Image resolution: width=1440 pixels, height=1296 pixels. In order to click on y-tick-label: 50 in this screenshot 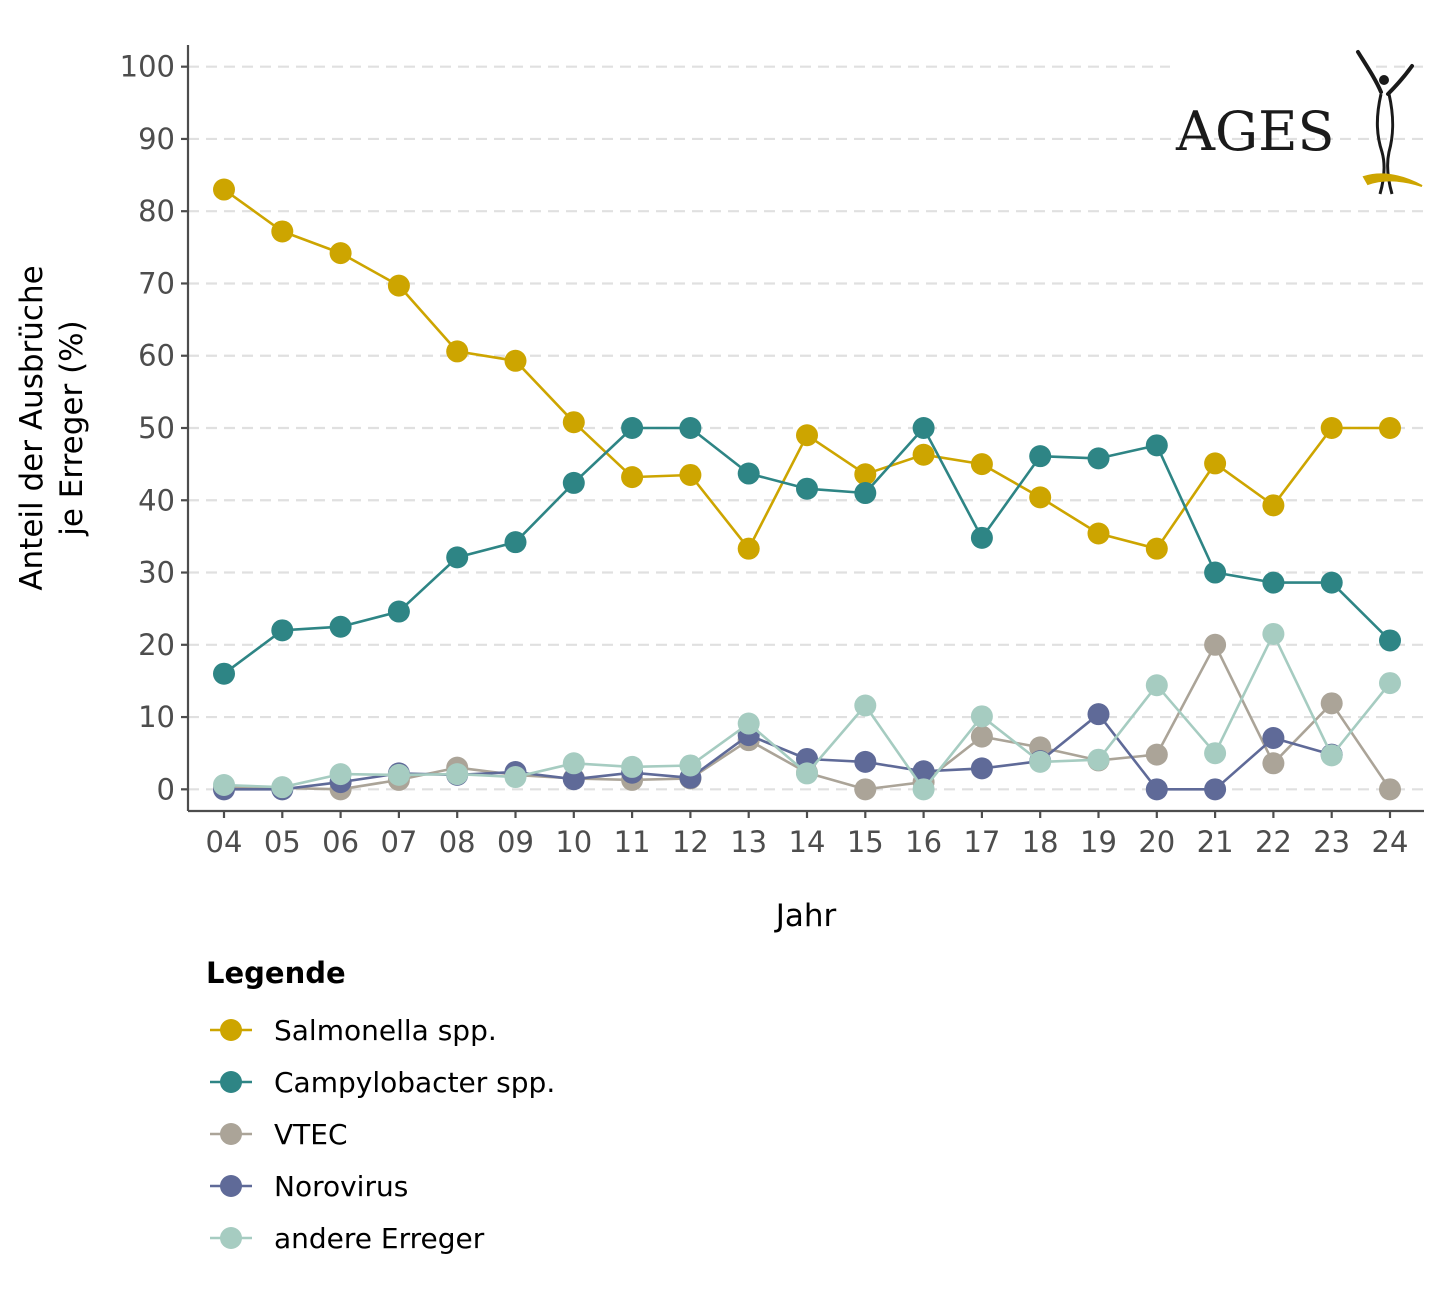, I will do `click(156, 428)`.